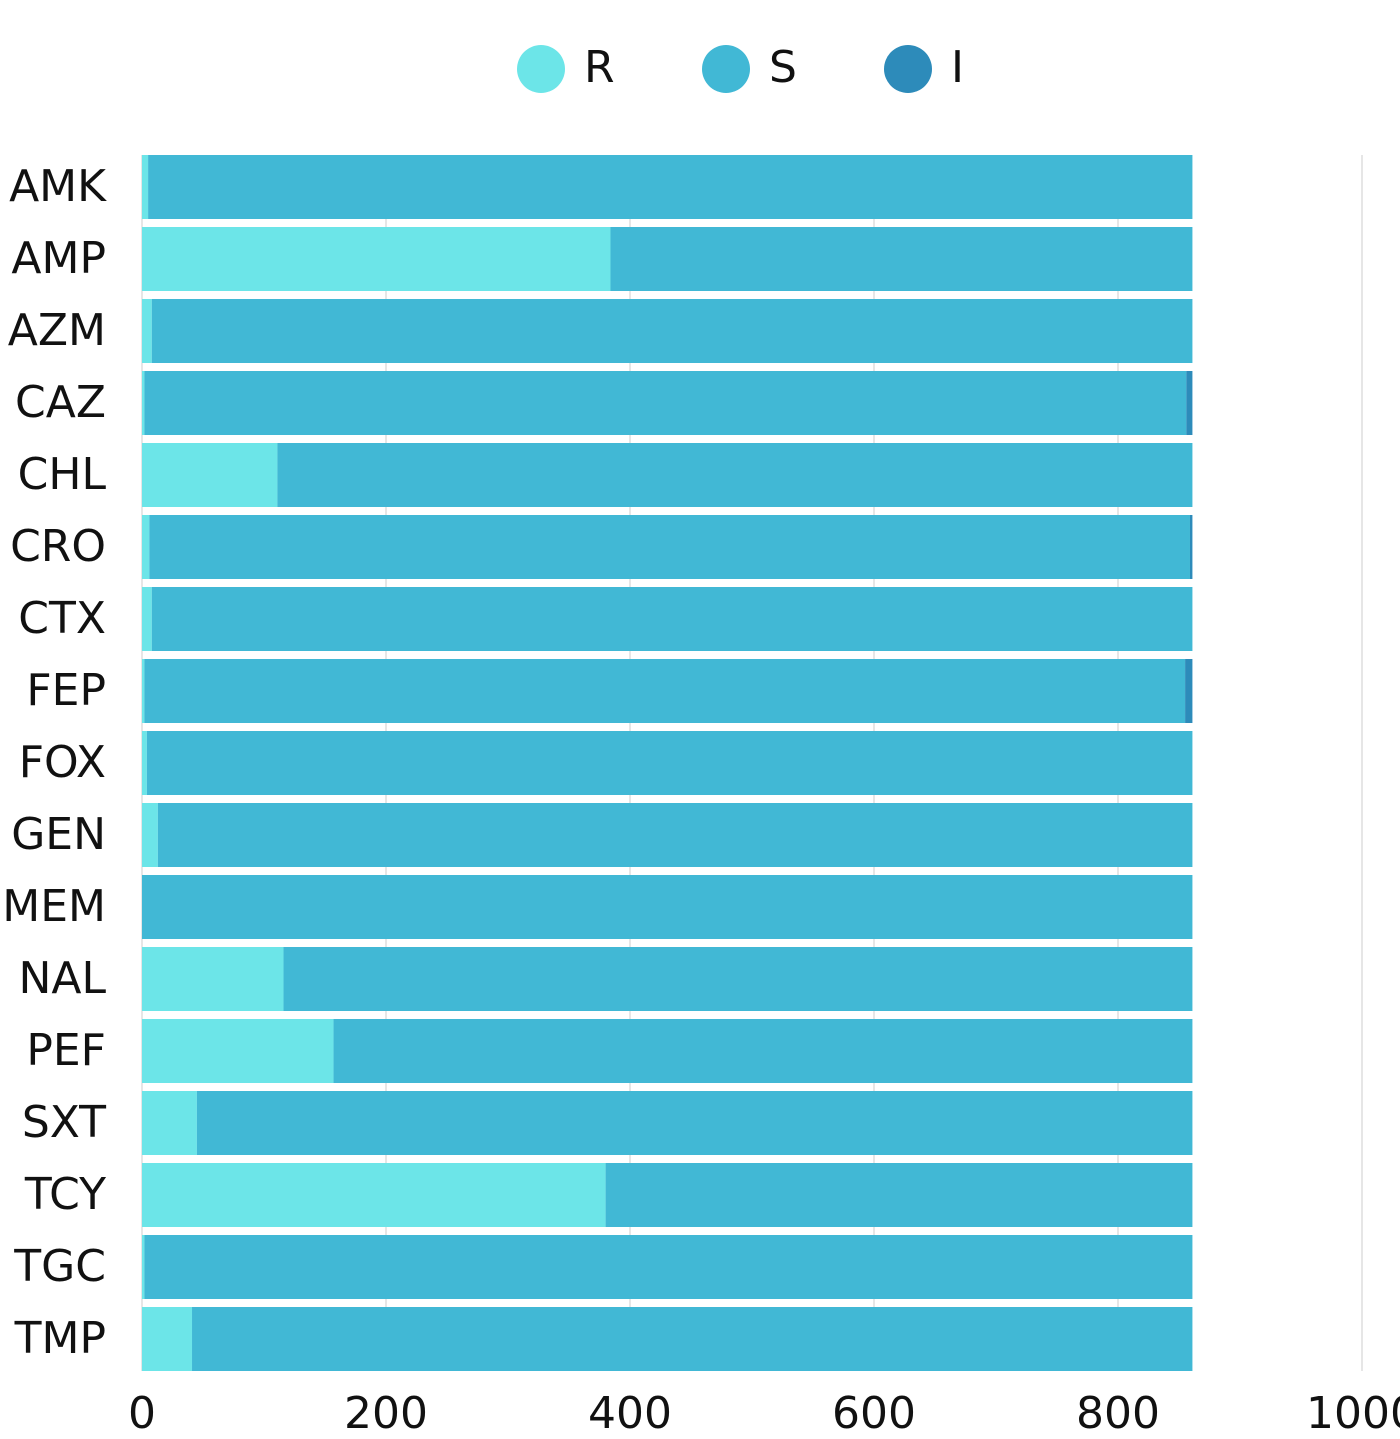  What do you see at coordinates (62, 474) in the screenshot?
I see `y-tick-label: CHL` at bounding box center [62, 474].